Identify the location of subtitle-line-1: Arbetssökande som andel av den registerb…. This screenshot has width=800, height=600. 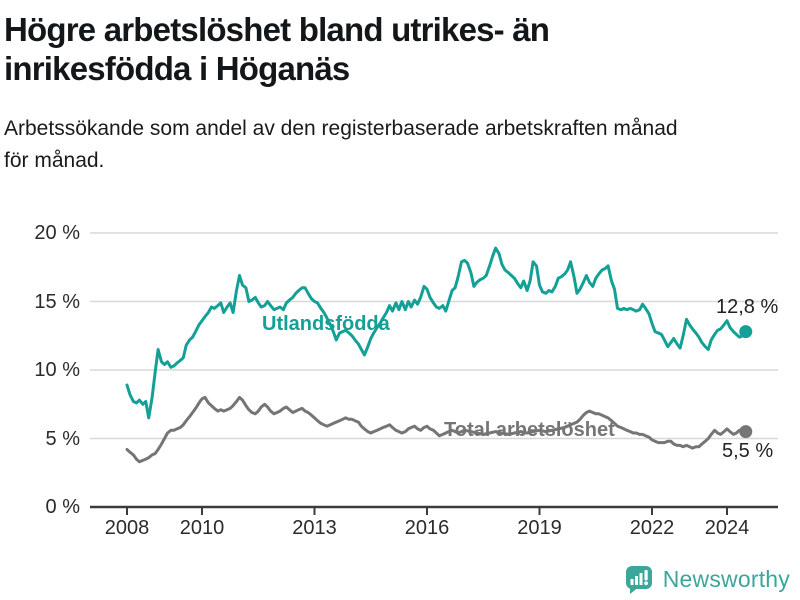
(341, 128).